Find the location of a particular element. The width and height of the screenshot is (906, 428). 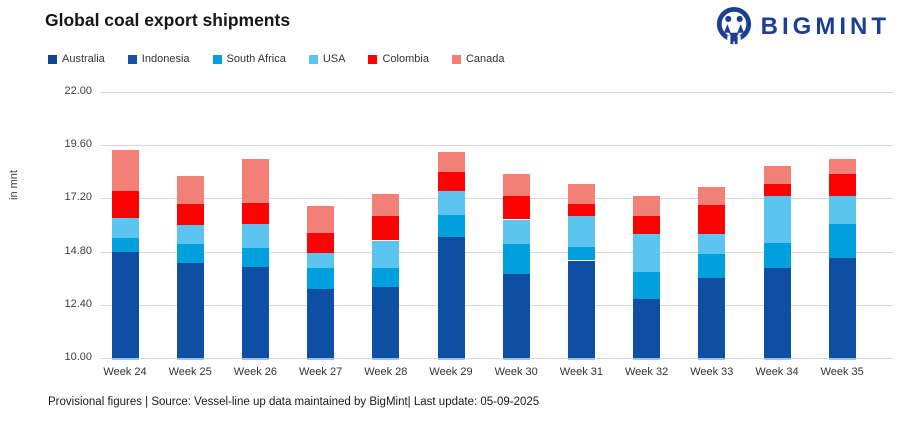

x-tick-label: Week 33 is located at coordinates (712, 372).